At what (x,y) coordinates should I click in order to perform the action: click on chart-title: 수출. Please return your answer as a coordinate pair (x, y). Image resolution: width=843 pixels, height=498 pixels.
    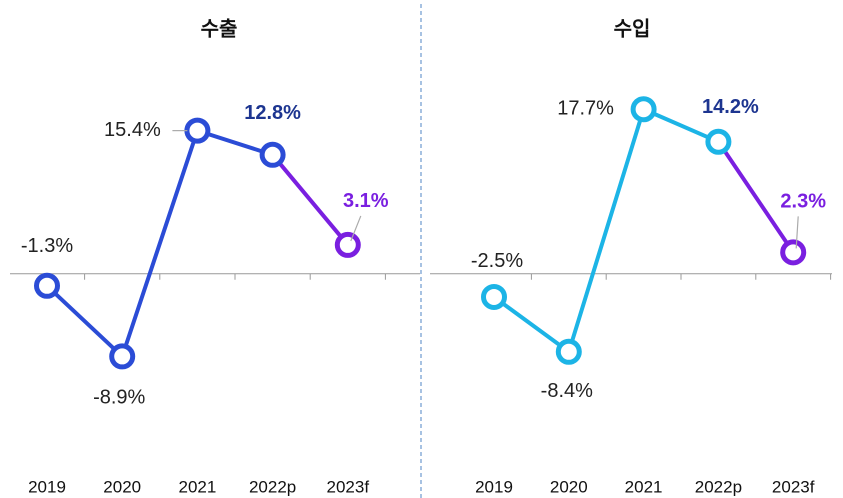
    Looking at the image, I should click on (219, 28).